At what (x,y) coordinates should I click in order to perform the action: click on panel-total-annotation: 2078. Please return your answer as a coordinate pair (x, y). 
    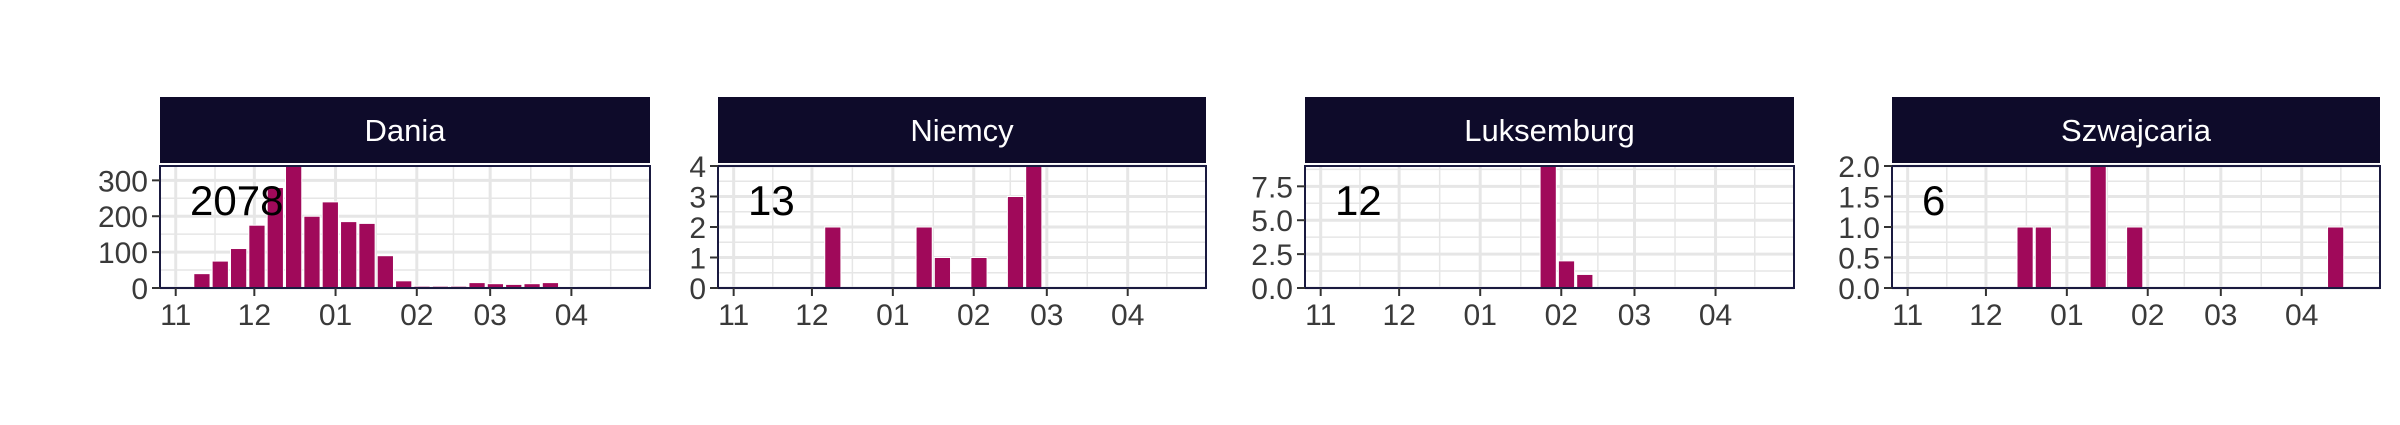
    Looking at the image, I should click on (236, 200).